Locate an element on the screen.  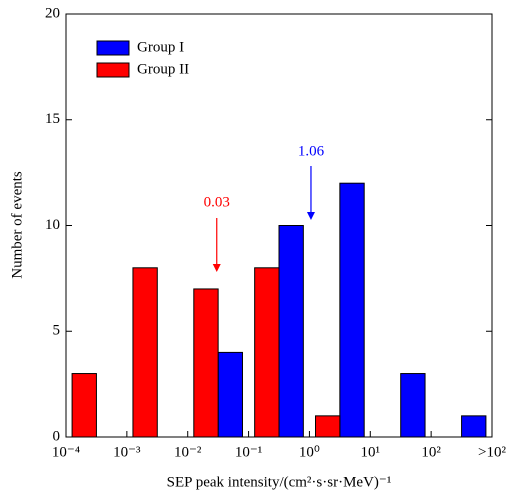
y-tick-label: 10 is located at coordinates (52, 225).